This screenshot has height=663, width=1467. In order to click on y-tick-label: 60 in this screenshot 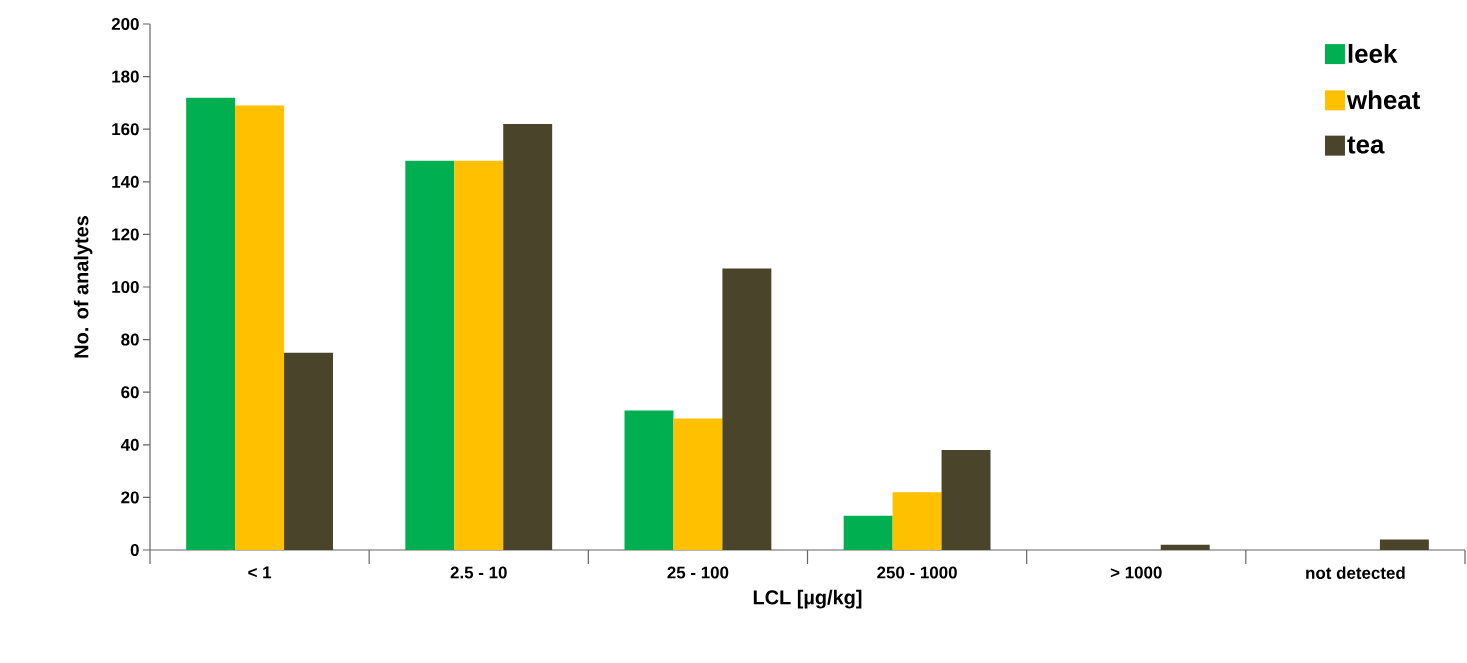, I will do `click(130, 392)`.